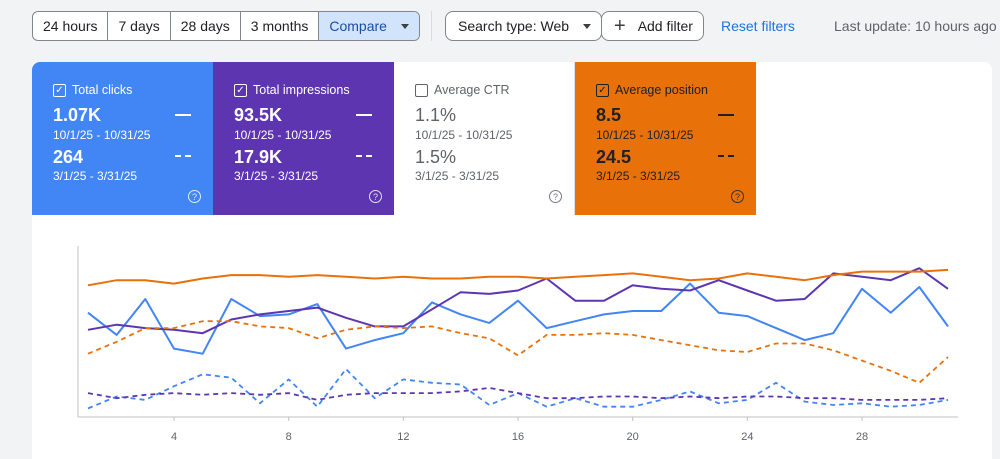 The height and width of the screenshot is (459, 1000). What do you see at coordinates (301, 90) in the screenshot?
I see `card-title: Total impressions` at bounding box center [301, 90].